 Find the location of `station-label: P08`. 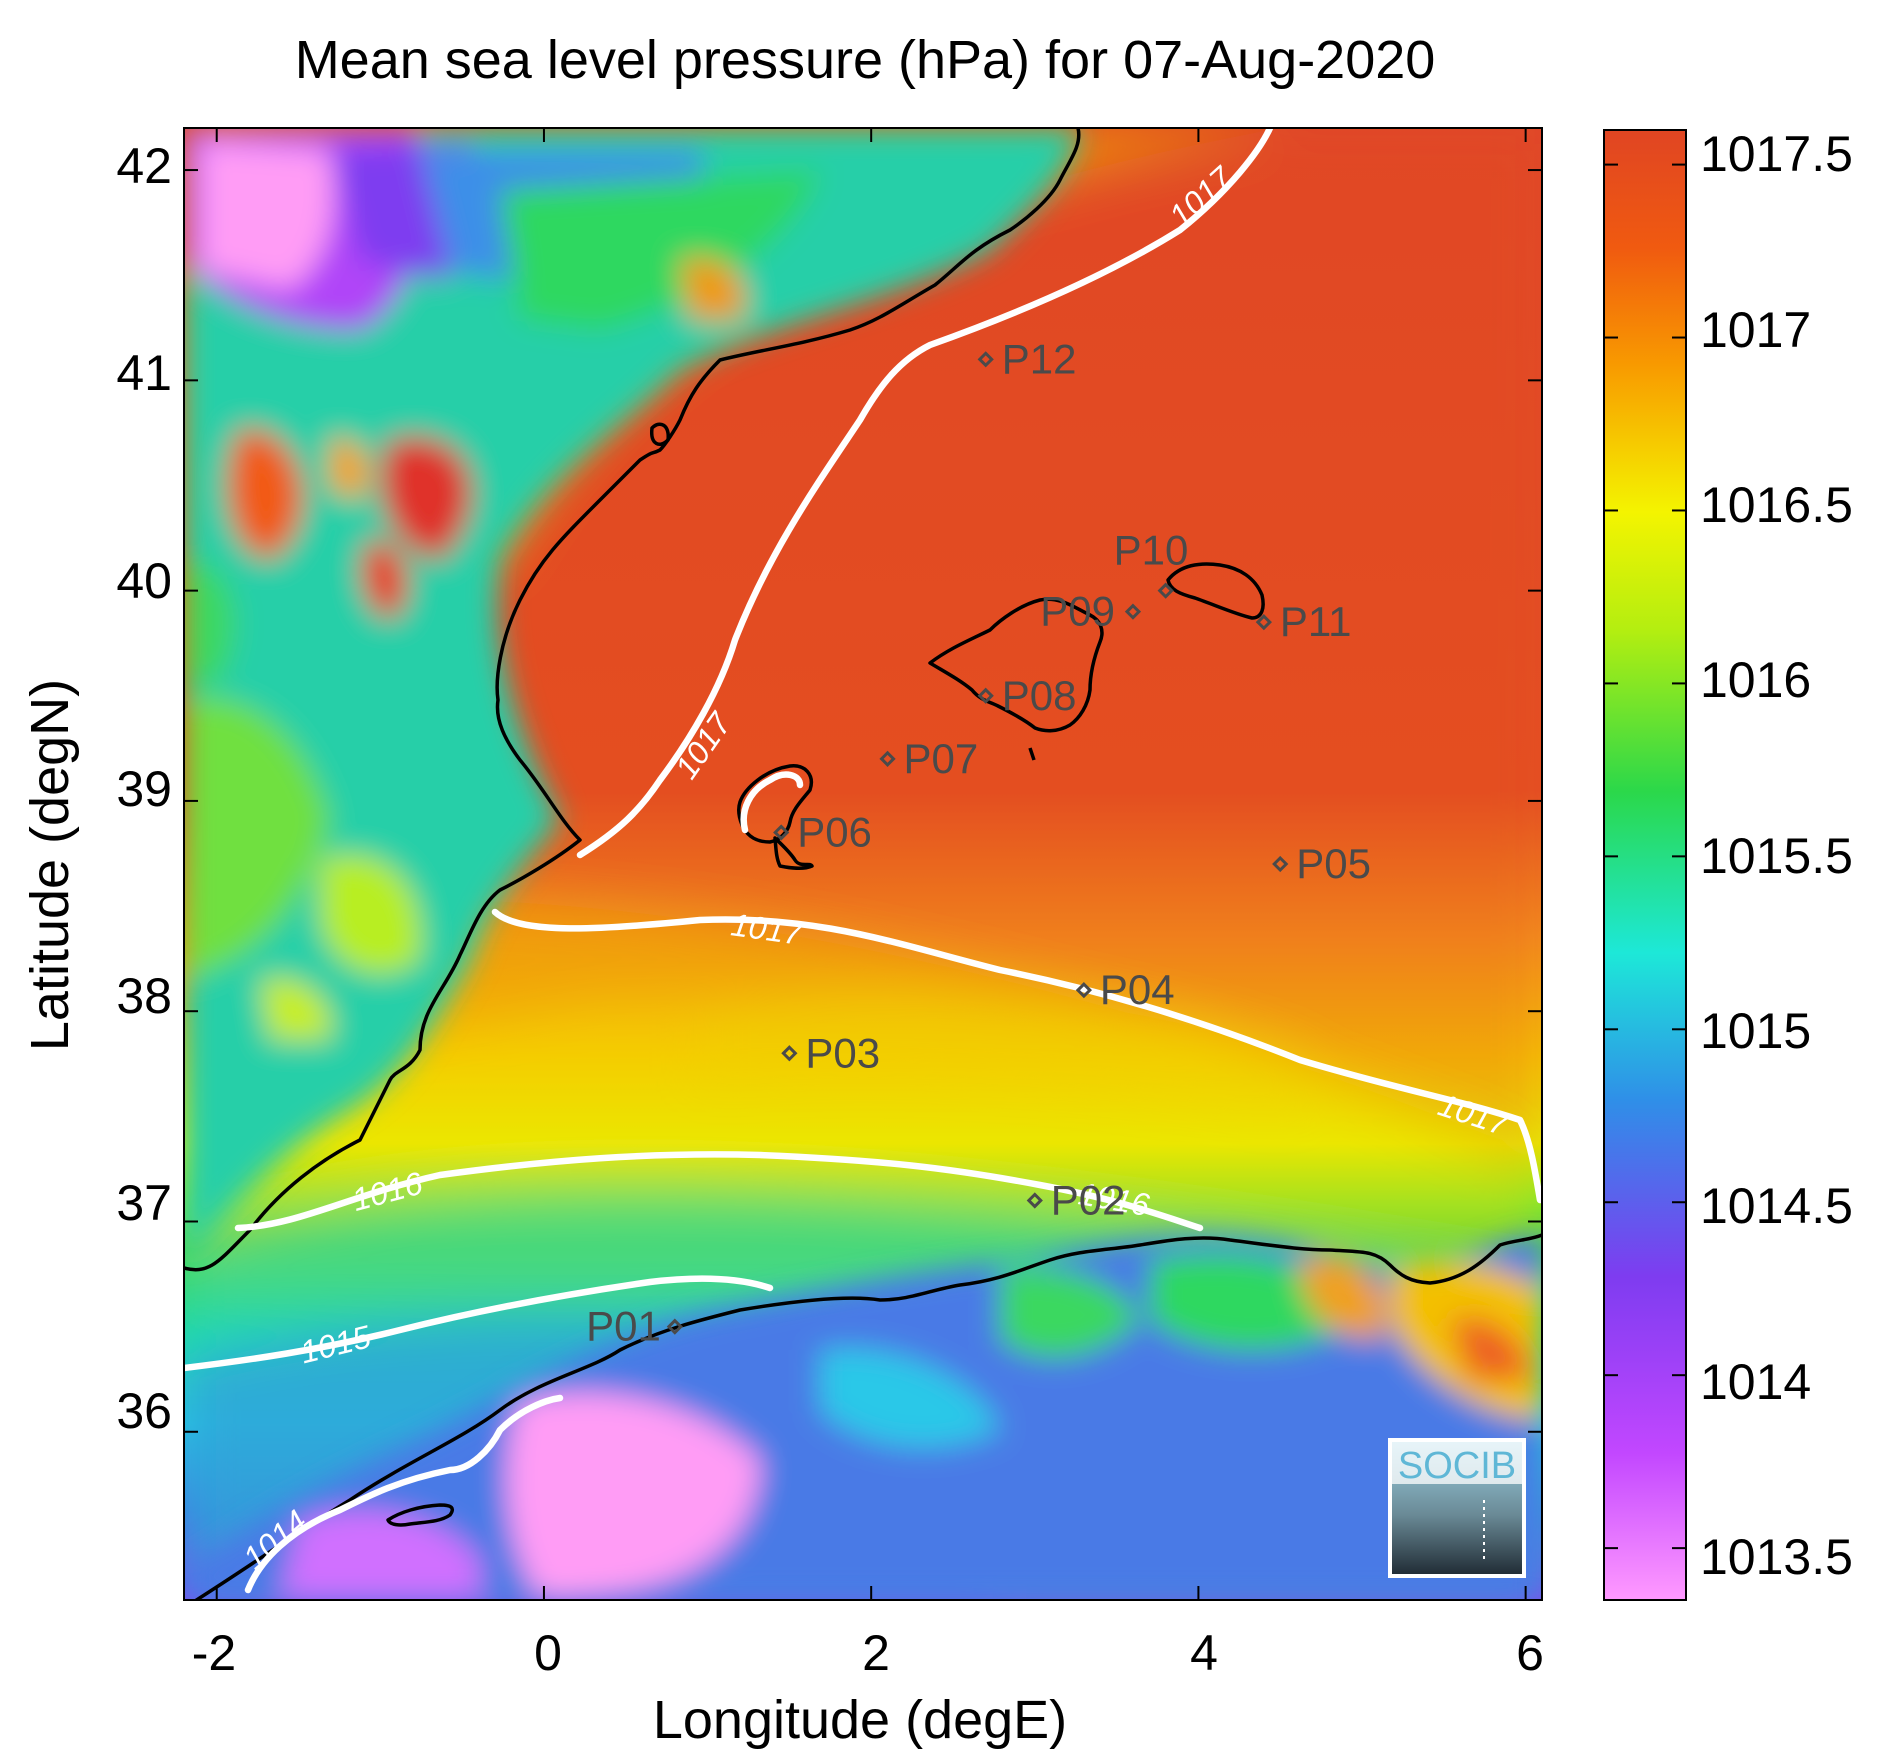

station-label: P08 is located at coordinates (1039, 695).